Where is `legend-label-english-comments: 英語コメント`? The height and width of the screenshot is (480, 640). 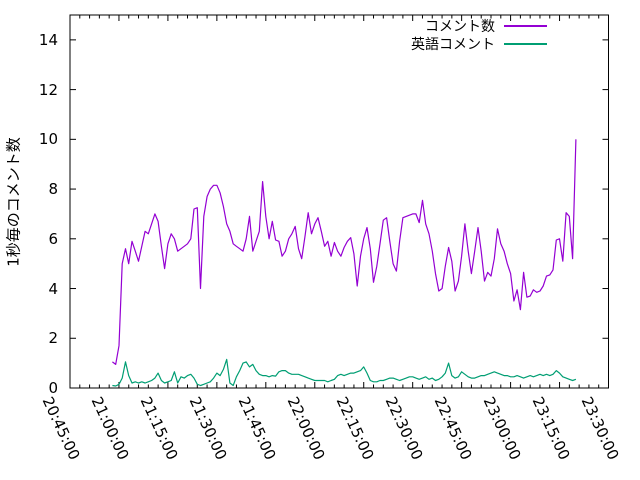 legend-label-english-comments: 英語コメント is located at coordinates (453, 45).